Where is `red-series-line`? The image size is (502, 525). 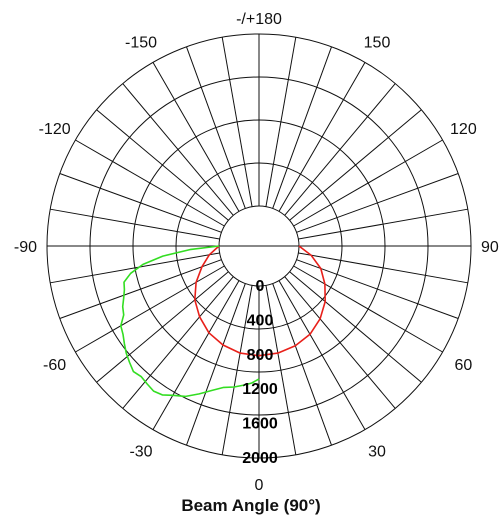 red-series-line is located at coordinates (260, 301).